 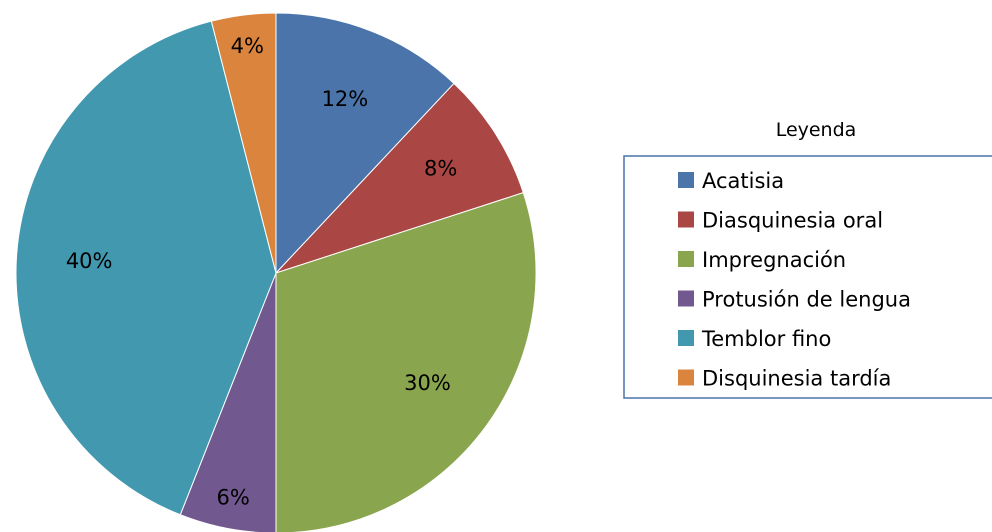 What do you see at coordinates (89, 261) in the screenshot?
I see `slice-data-label: 40%` at bounding box center [89, 261].